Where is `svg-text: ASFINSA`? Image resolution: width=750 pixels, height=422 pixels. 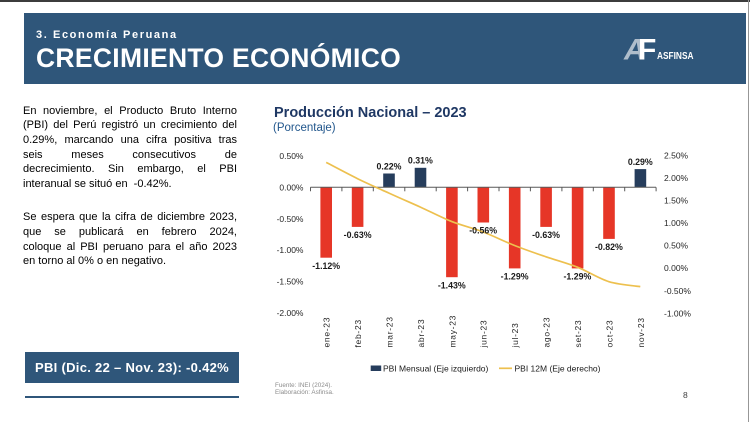 svg-text: ASFINSA is located at coordinates (675, 56).